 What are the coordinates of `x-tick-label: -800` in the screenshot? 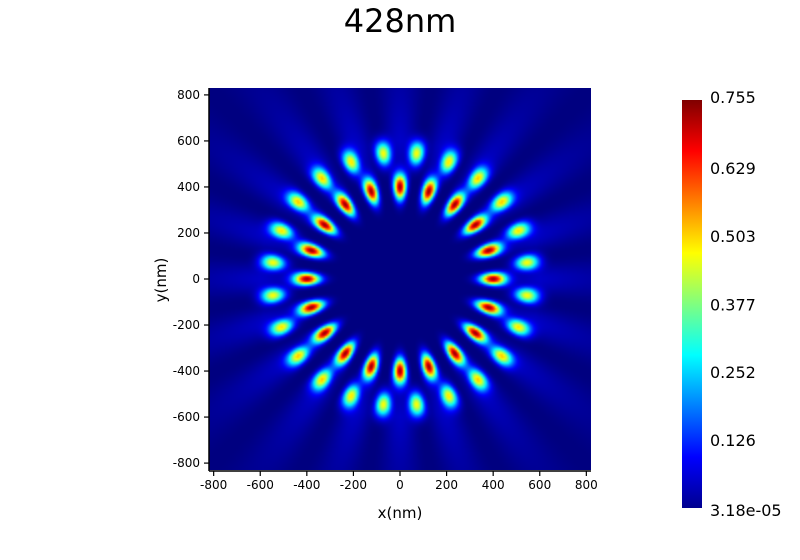 It's located at (213, 485).